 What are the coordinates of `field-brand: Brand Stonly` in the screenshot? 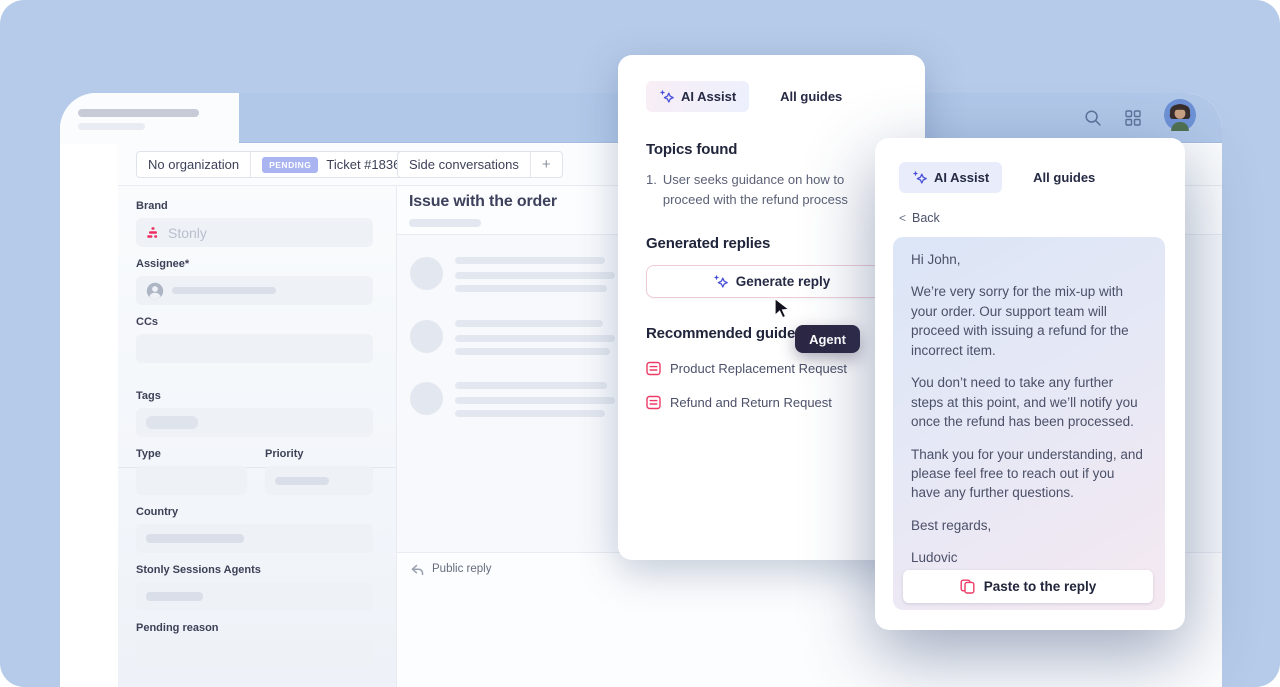 It's located at (254, 223).